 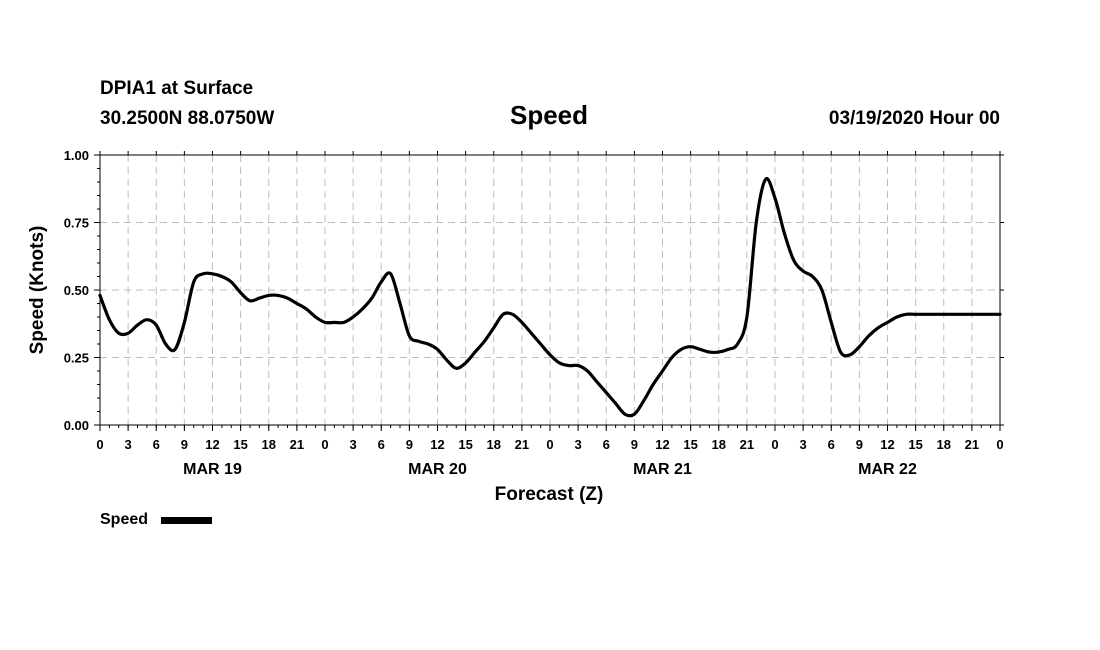 What do you see at coordinates (887, 469) in the screenshot?
I see `date-label: MAR 22` at bounding box center [887, 469].